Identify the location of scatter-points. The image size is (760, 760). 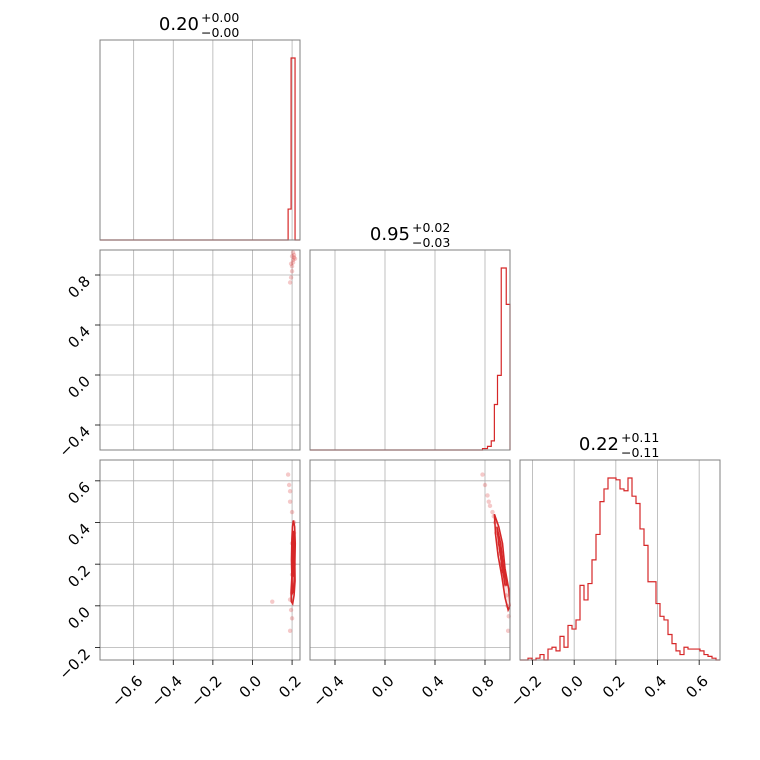
(292, 267).